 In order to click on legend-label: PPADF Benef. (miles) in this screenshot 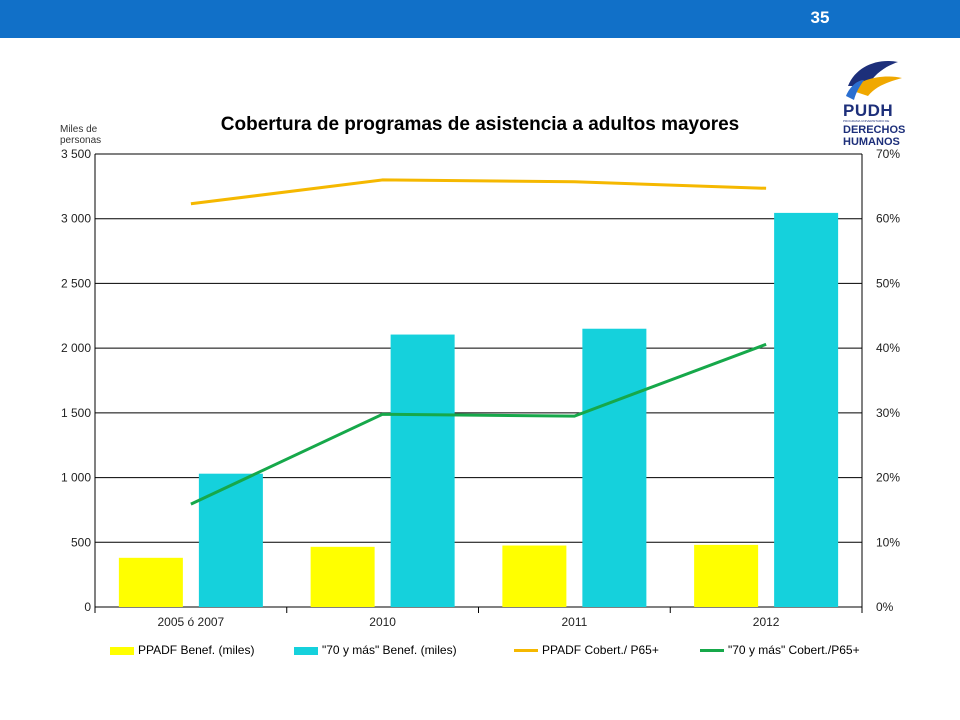, I will do `click(196, 650)`.